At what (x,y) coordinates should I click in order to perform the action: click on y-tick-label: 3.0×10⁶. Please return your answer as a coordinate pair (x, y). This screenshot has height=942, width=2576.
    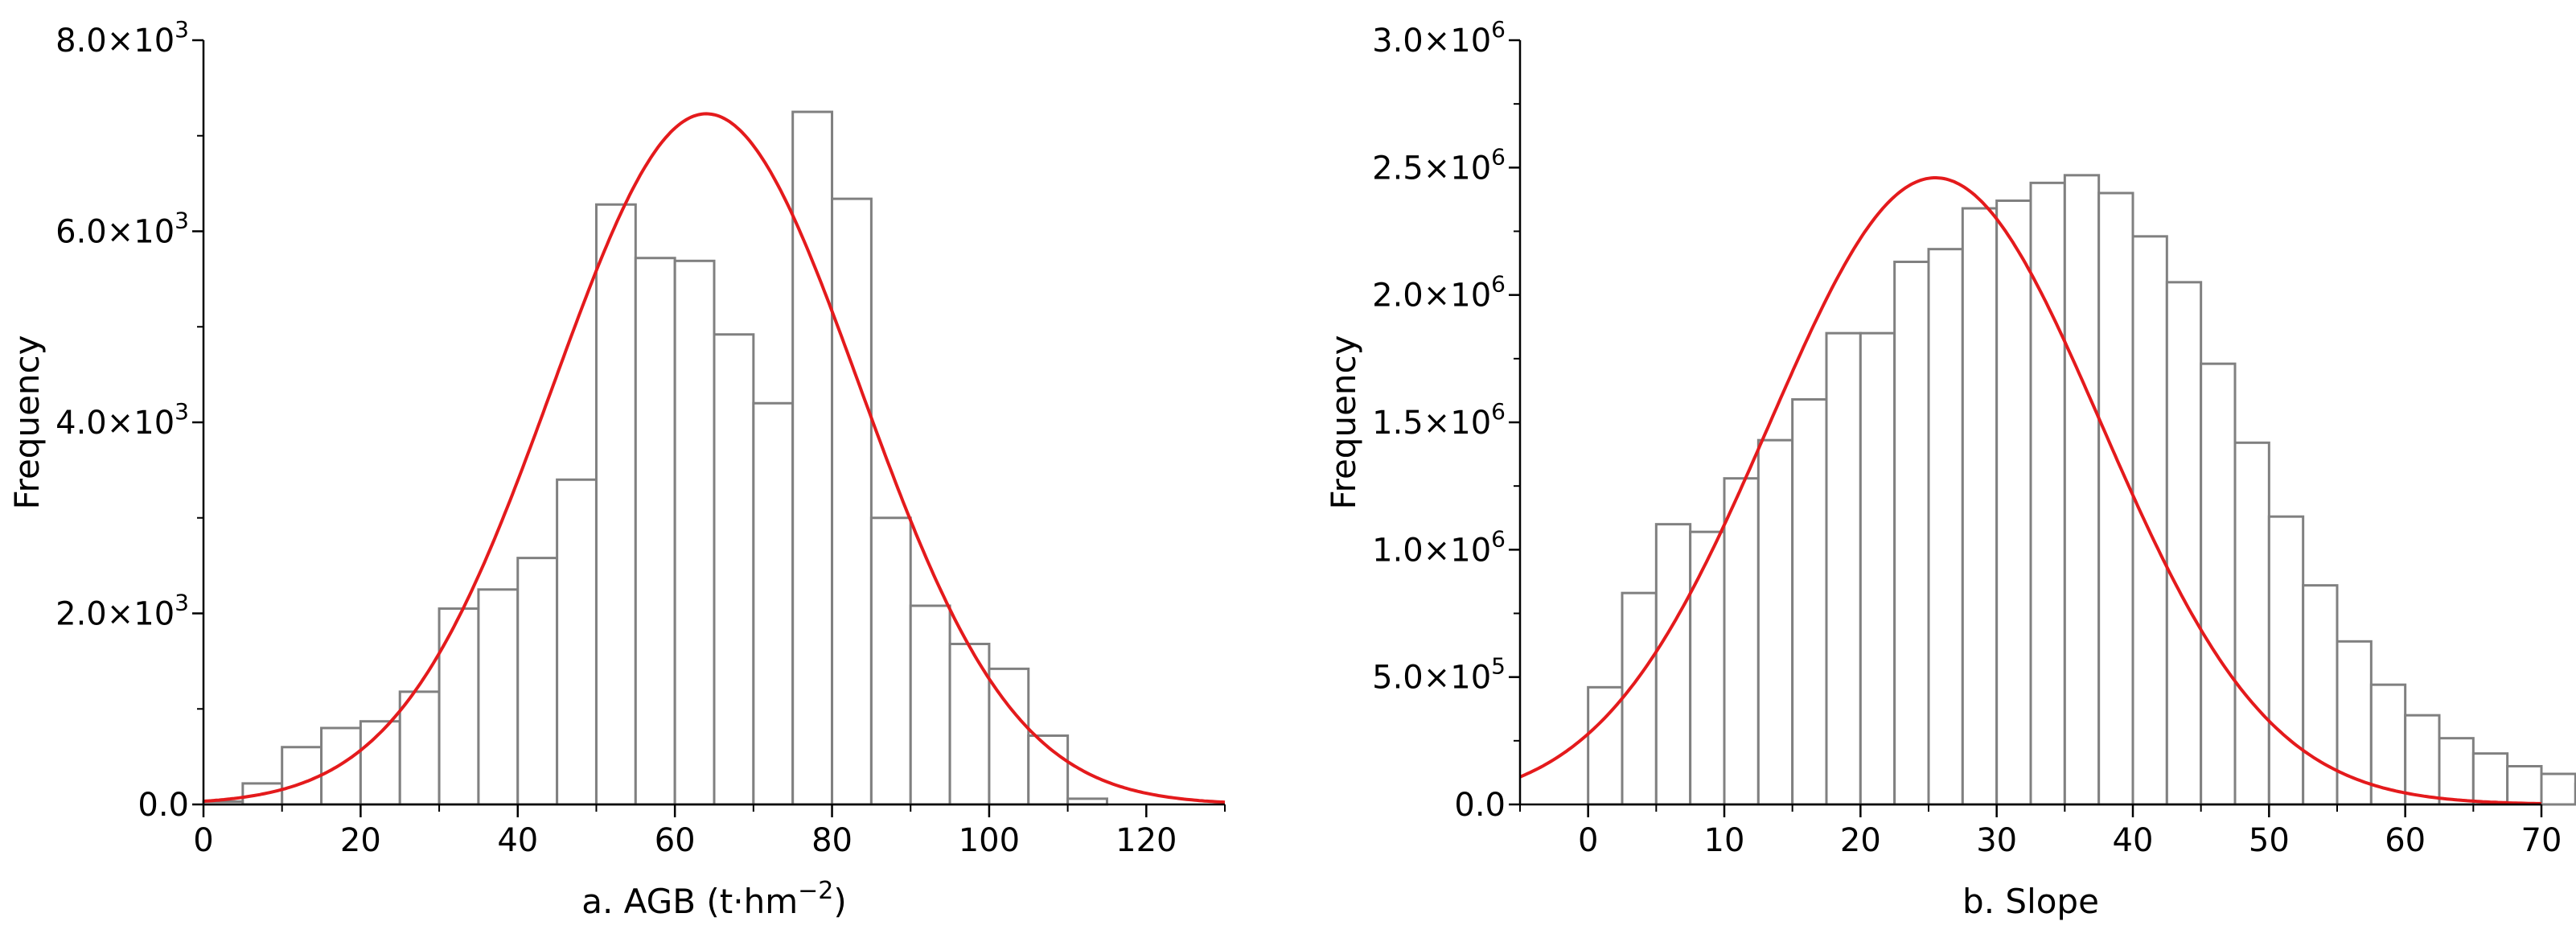
    Looking at the image, I should click on (1439, 38).